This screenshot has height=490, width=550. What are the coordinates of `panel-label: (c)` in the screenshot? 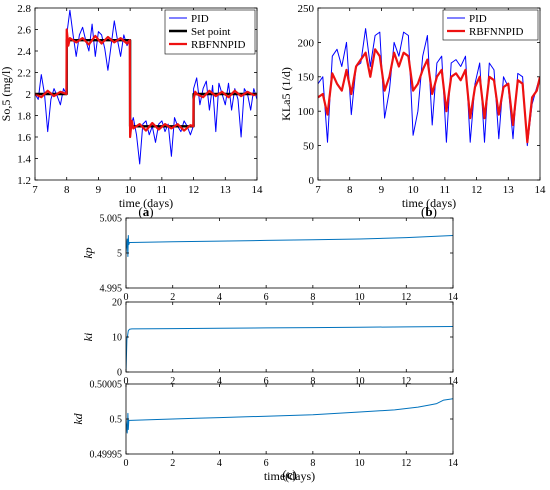 It's located at (289, 474).